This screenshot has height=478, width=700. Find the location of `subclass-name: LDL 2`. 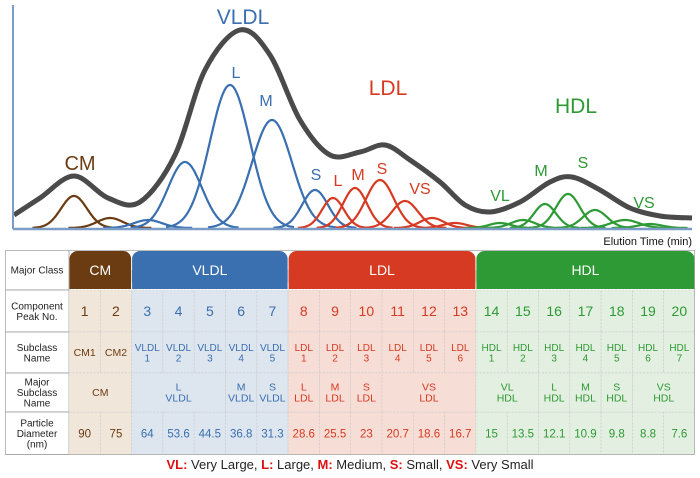

subclass-name: LDL 2 is located at coordinates (335, 354).